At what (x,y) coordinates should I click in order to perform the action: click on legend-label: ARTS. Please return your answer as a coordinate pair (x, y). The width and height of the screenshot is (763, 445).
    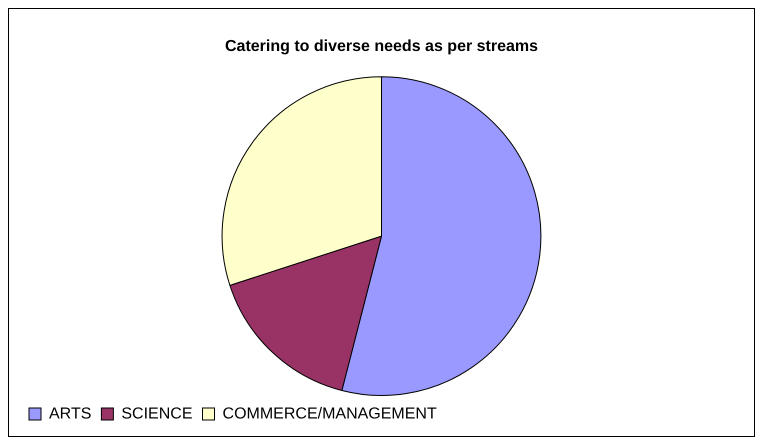
    Looking at the image, I should click on (70, 413).